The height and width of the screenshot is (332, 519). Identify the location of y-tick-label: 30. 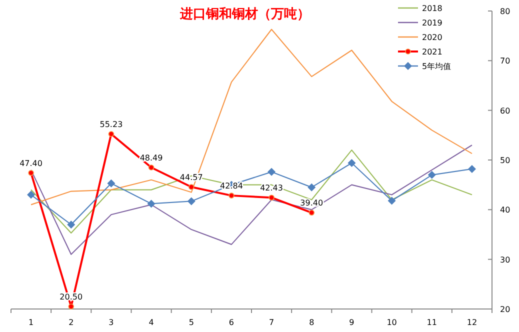
(505, 259).